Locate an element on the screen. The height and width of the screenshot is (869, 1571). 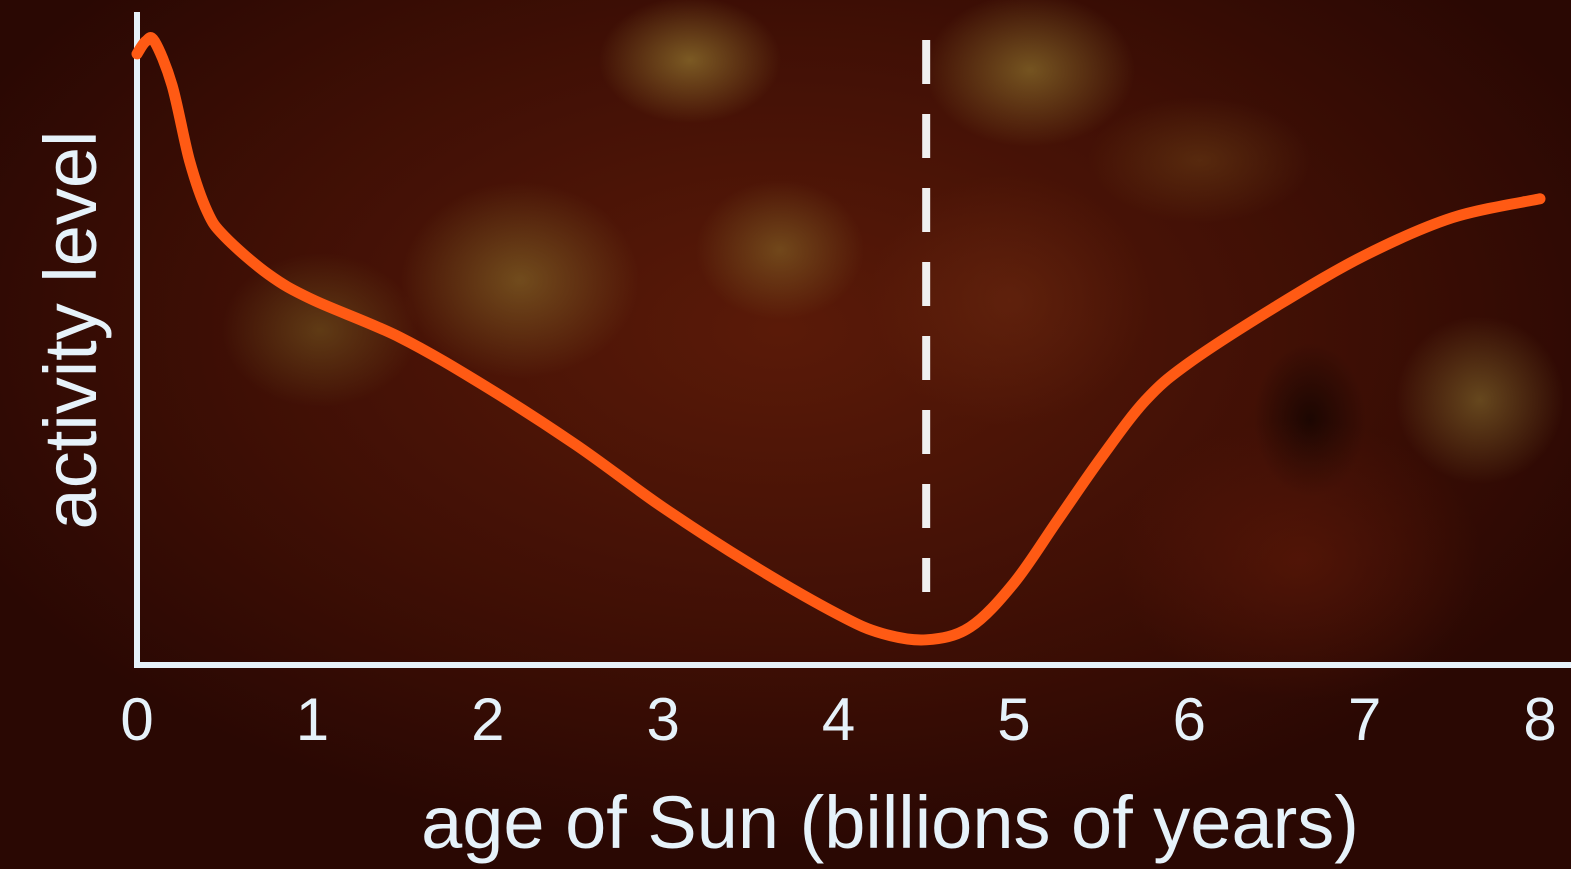
x-tick-label: 8 is located at coordinates (1539, 719).